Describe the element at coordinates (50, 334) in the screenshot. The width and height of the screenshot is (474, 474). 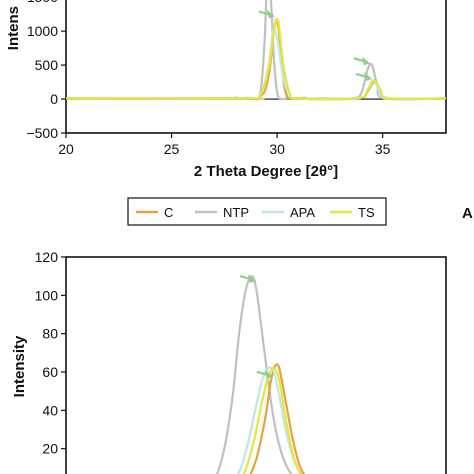
I see `y-tick-label: 80` at that location.